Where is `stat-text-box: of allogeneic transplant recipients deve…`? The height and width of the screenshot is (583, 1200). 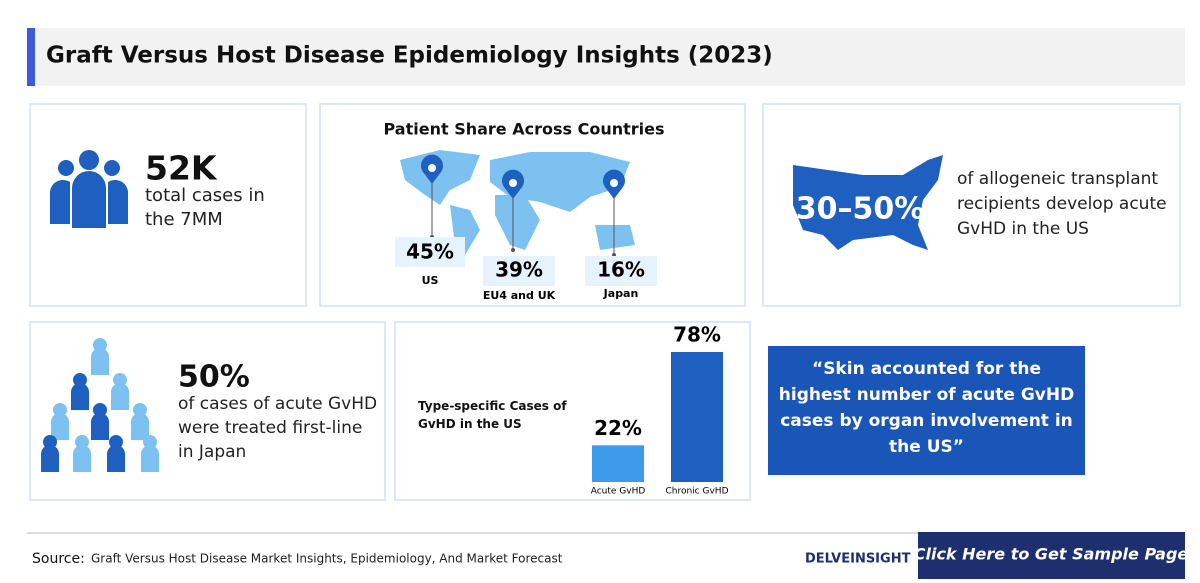 stat-text-box: of allogeneic transplant recipients deve… is located at coordinates (1062, 204).